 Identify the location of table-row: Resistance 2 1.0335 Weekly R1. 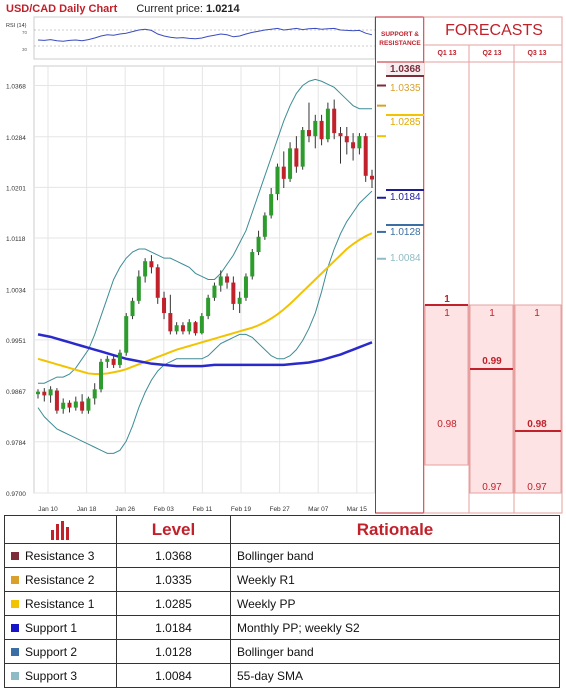
(282, 579).